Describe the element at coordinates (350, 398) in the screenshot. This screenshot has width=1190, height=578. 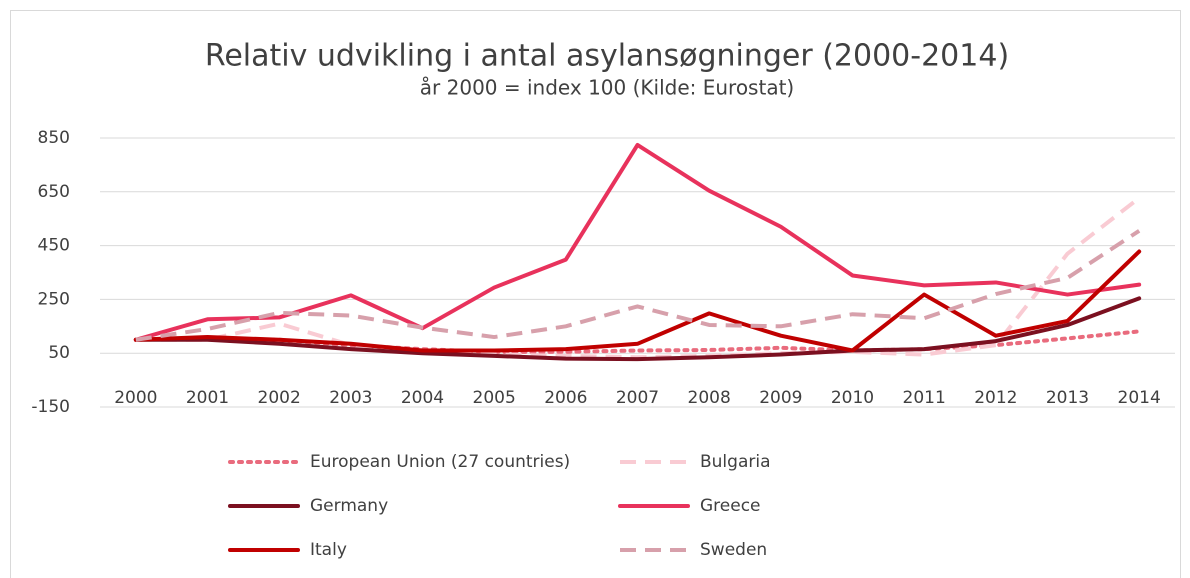
I see `x-tick-label: 2003` at that location.